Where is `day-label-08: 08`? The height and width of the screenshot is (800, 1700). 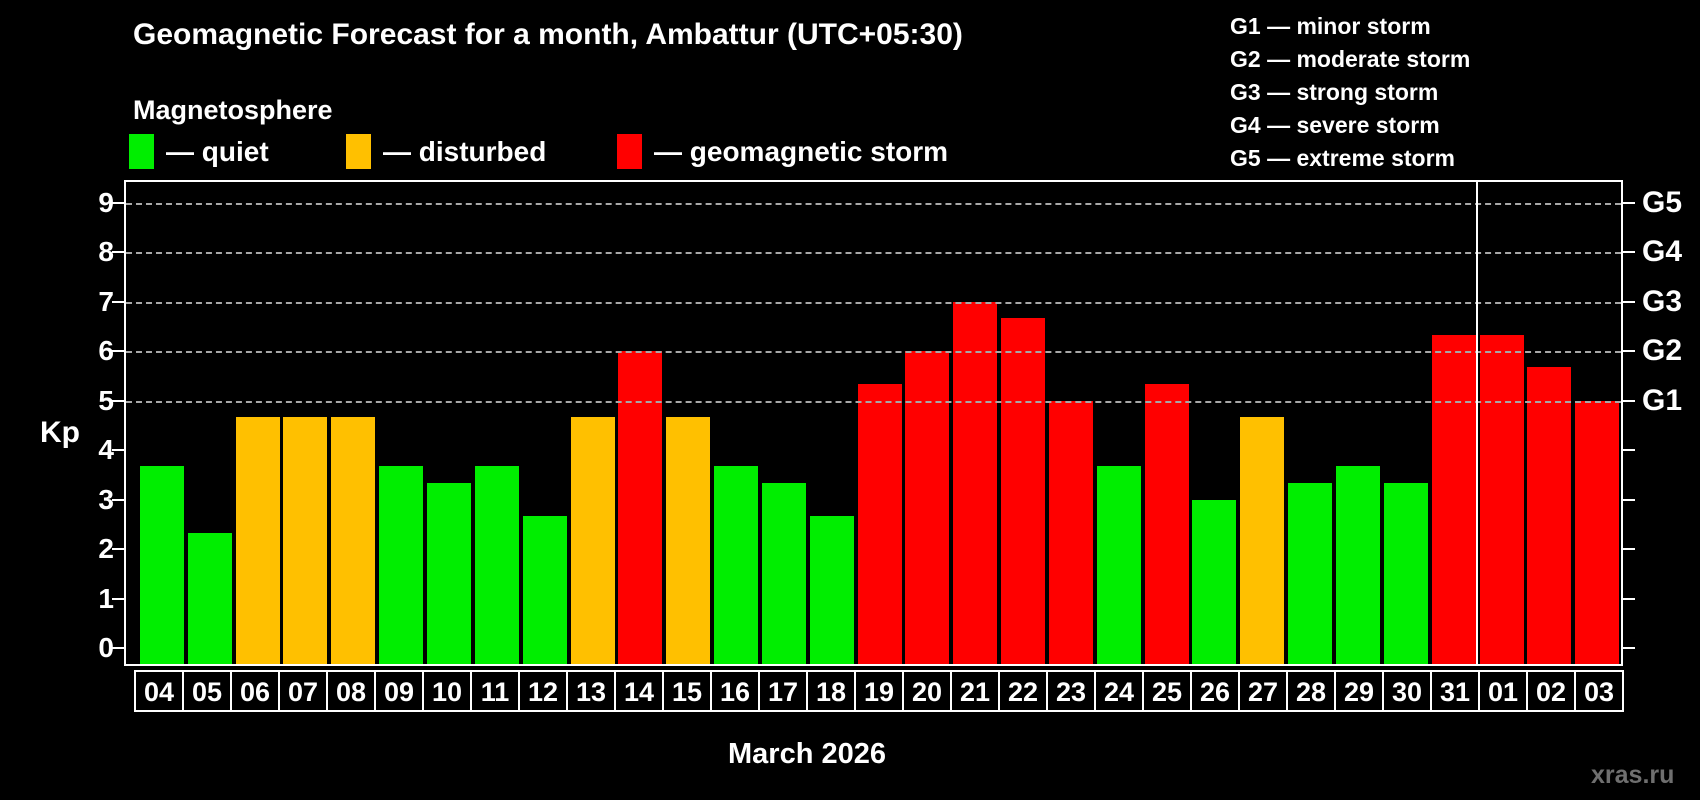
day-label-08: 08 is located at coordinates (351, 691).